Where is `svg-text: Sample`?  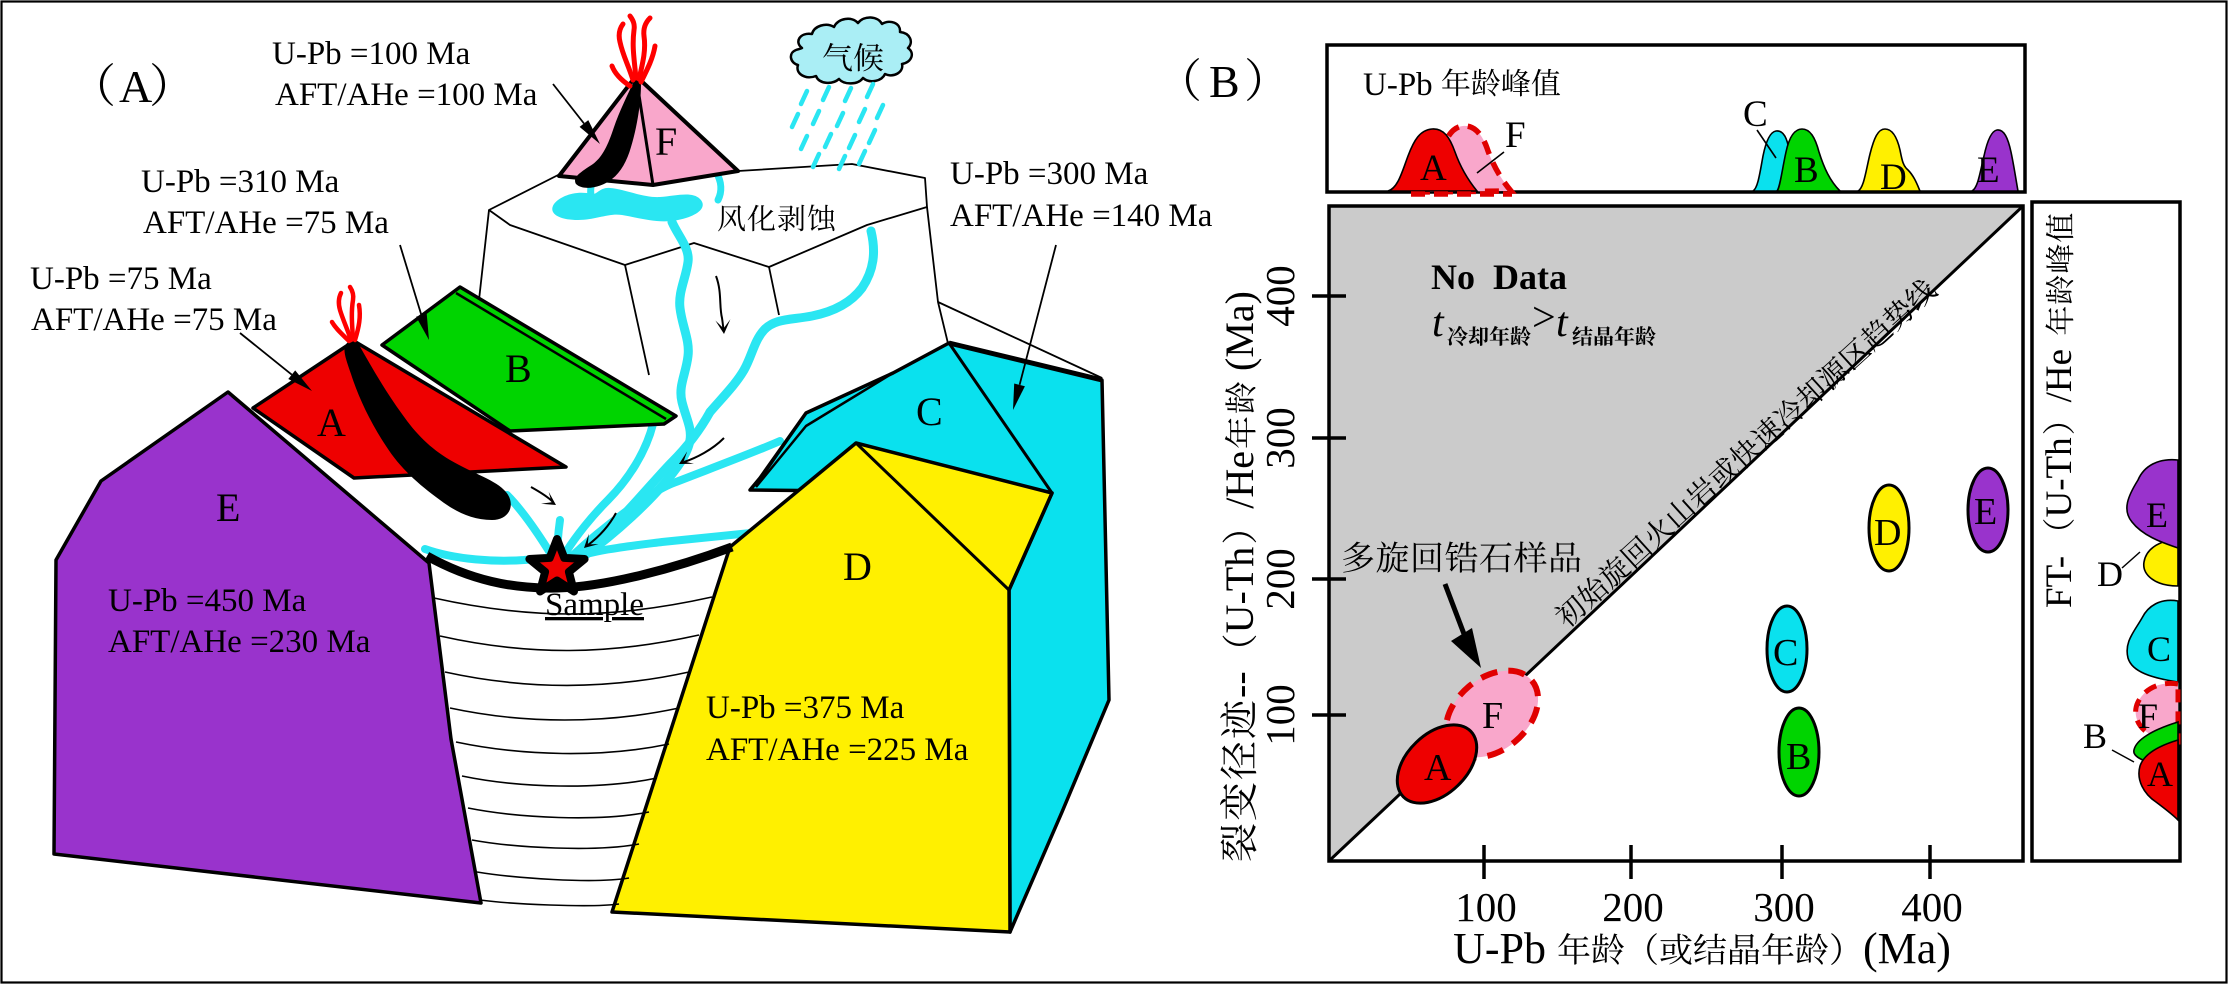
svg-text: Sample is located at coordinates (594, 605).